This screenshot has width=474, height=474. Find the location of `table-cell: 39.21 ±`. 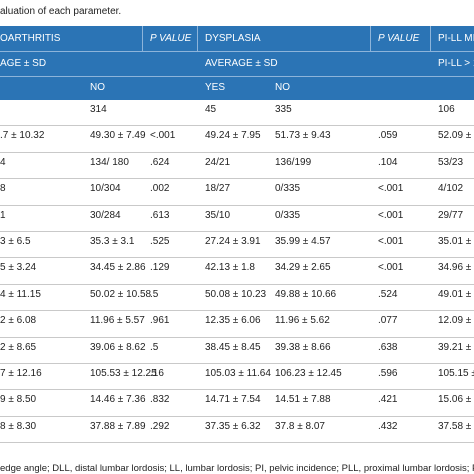

table-cell: 39.21 ± is located at coordinates (455, 347).